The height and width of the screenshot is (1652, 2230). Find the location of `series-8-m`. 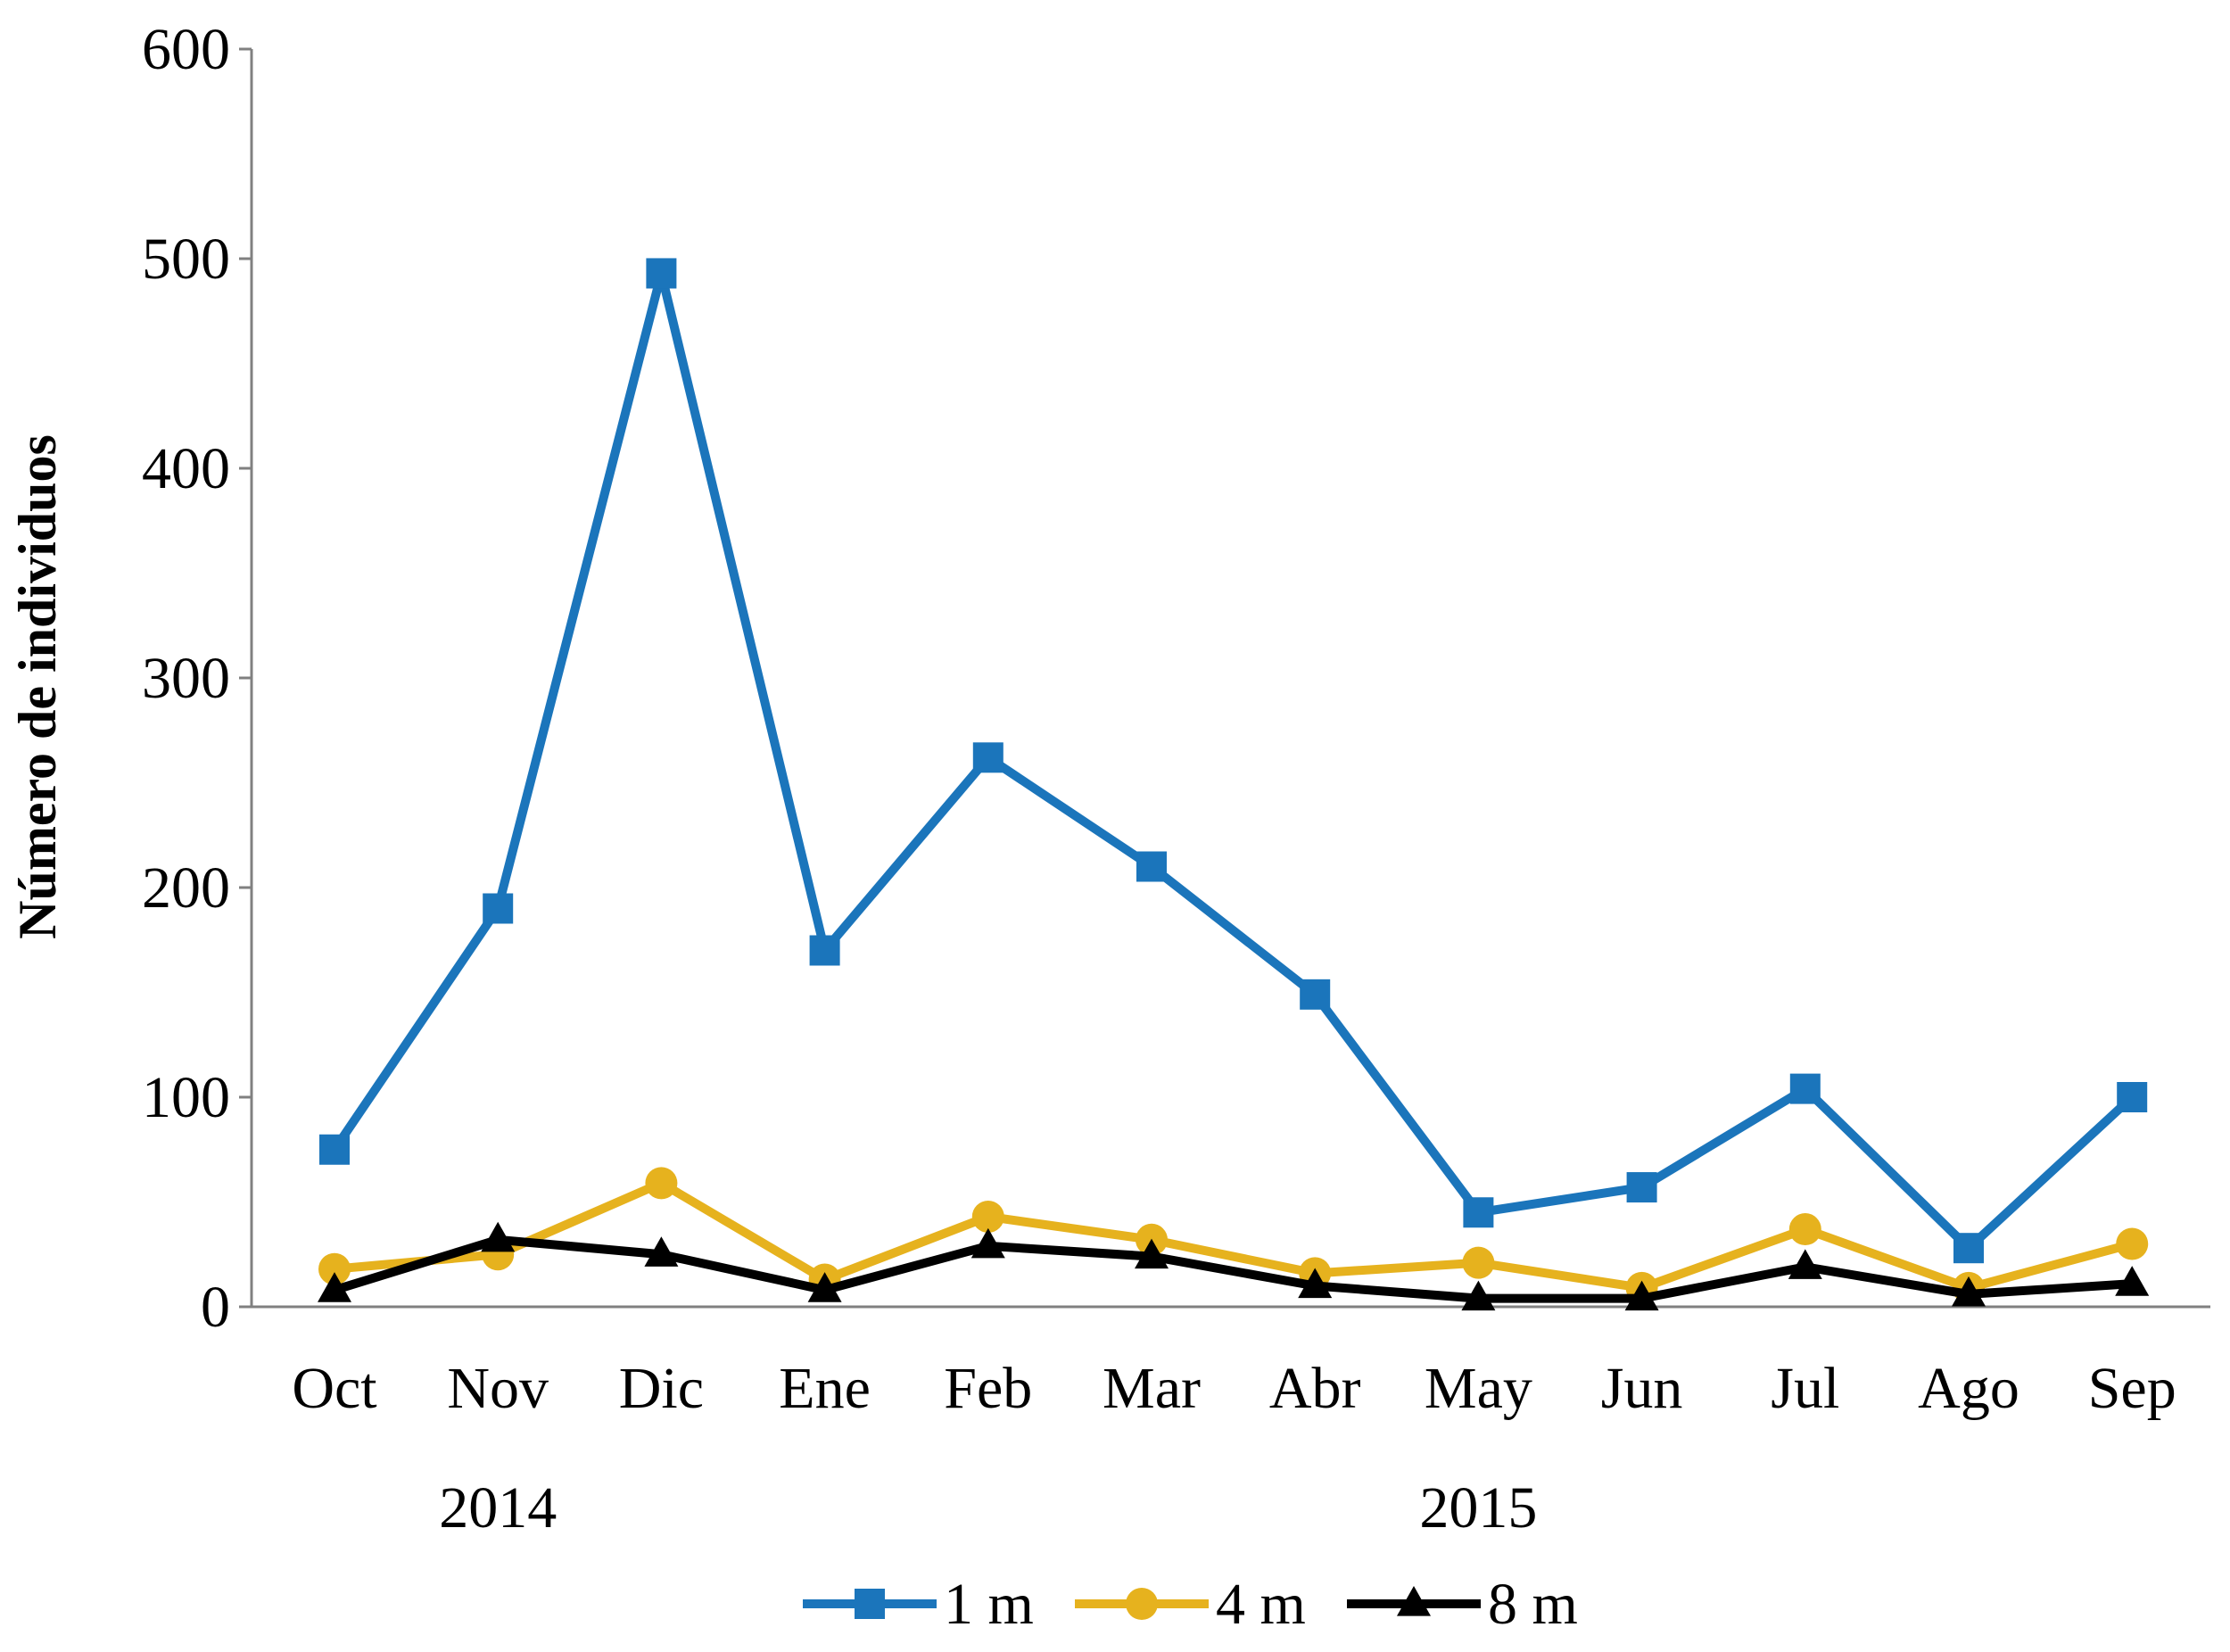

series-8-m is located at coordinates (1234, 1266).